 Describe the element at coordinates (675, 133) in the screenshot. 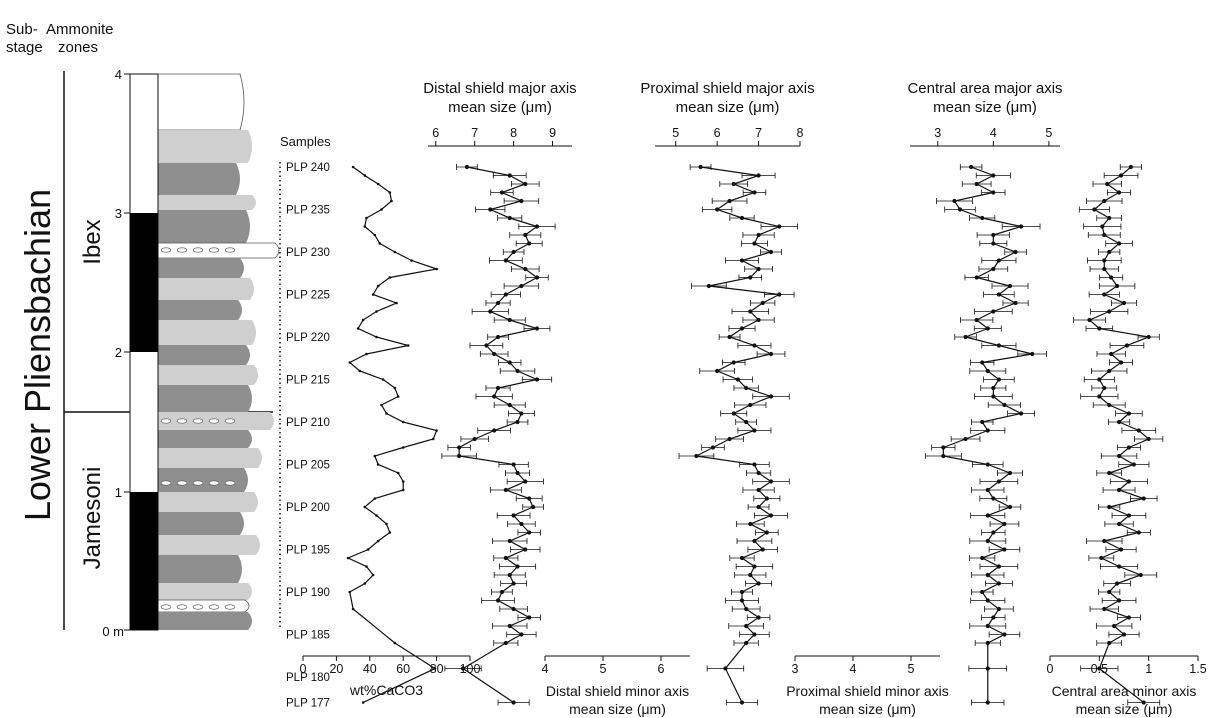

I see `x-tick-label: 5` at that location.